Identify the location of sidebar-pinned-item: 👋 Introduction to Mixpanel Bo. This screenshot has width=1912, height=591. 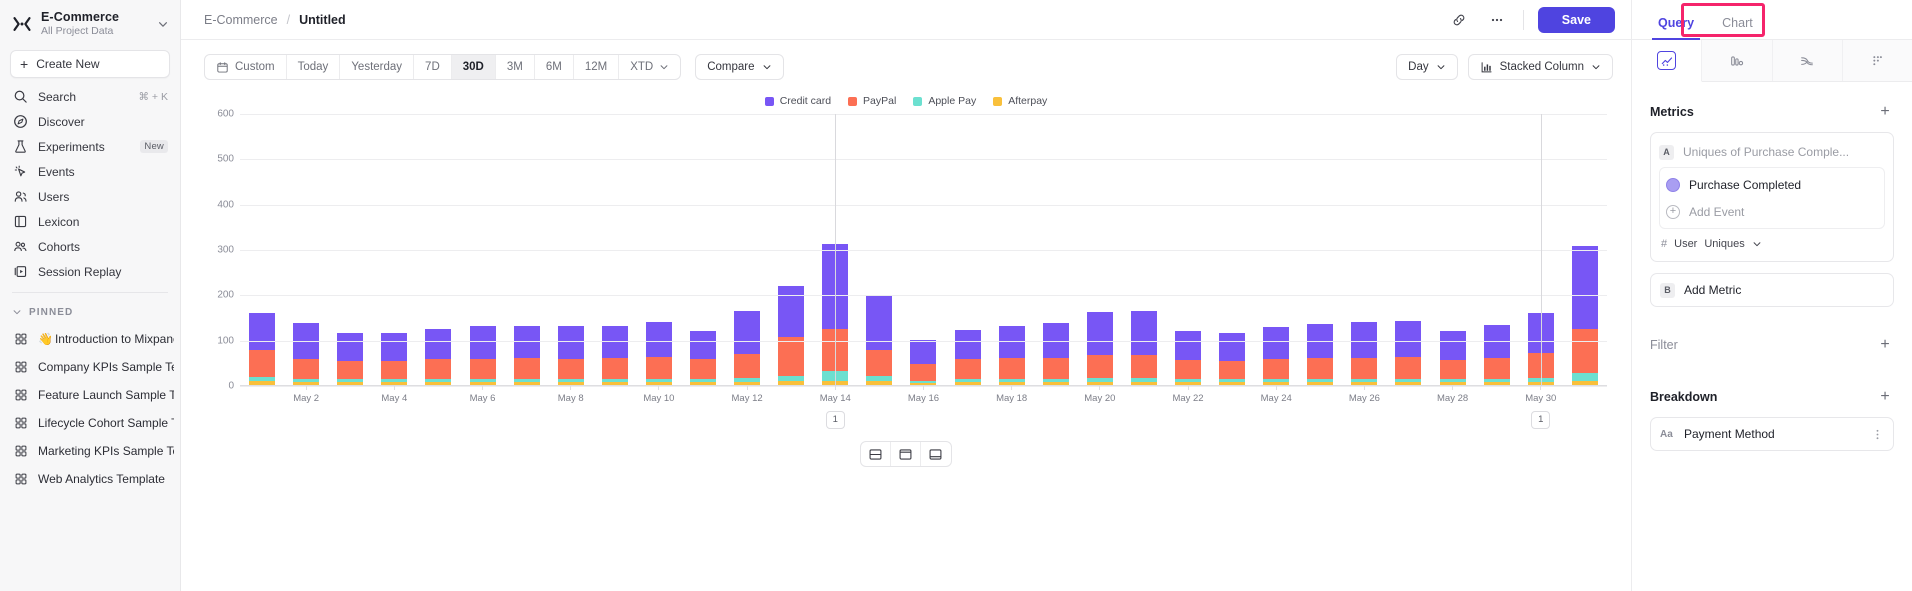
(90, 339).